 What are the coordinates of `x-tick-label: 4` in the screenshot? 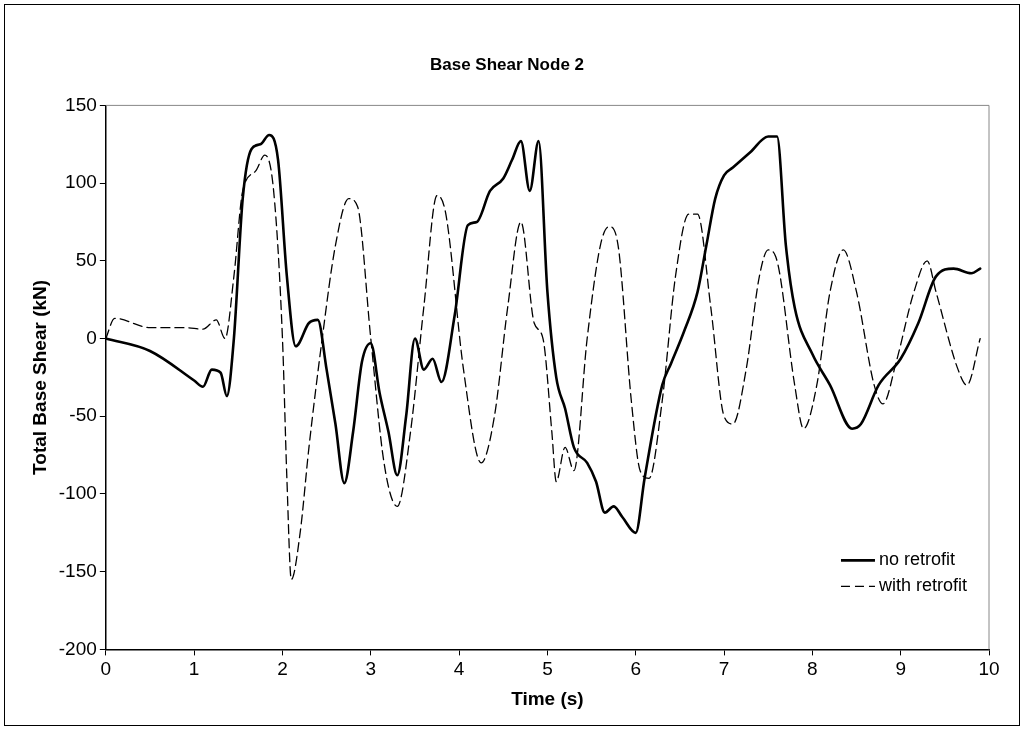 It's located at (459, 669).